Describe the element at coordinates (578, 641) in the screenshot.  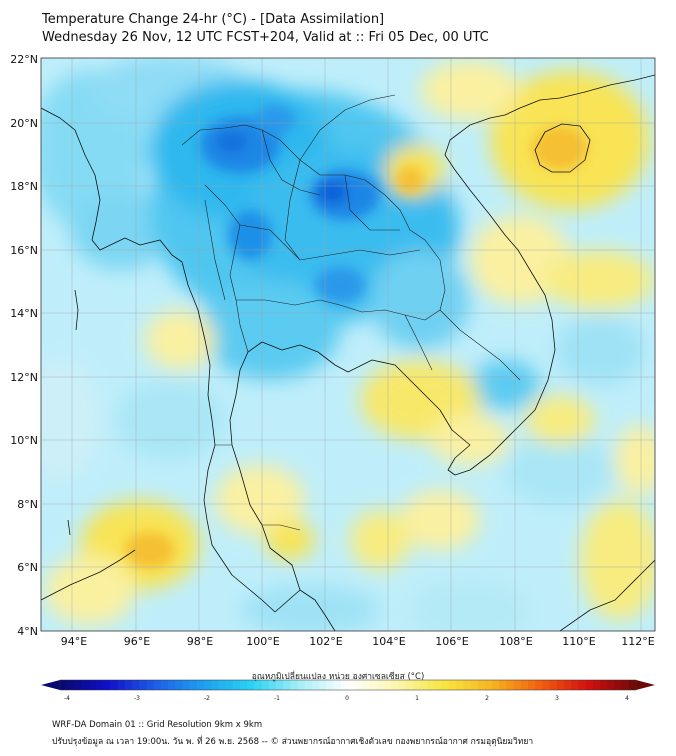
I see `lon-label: 110°E` at that location.